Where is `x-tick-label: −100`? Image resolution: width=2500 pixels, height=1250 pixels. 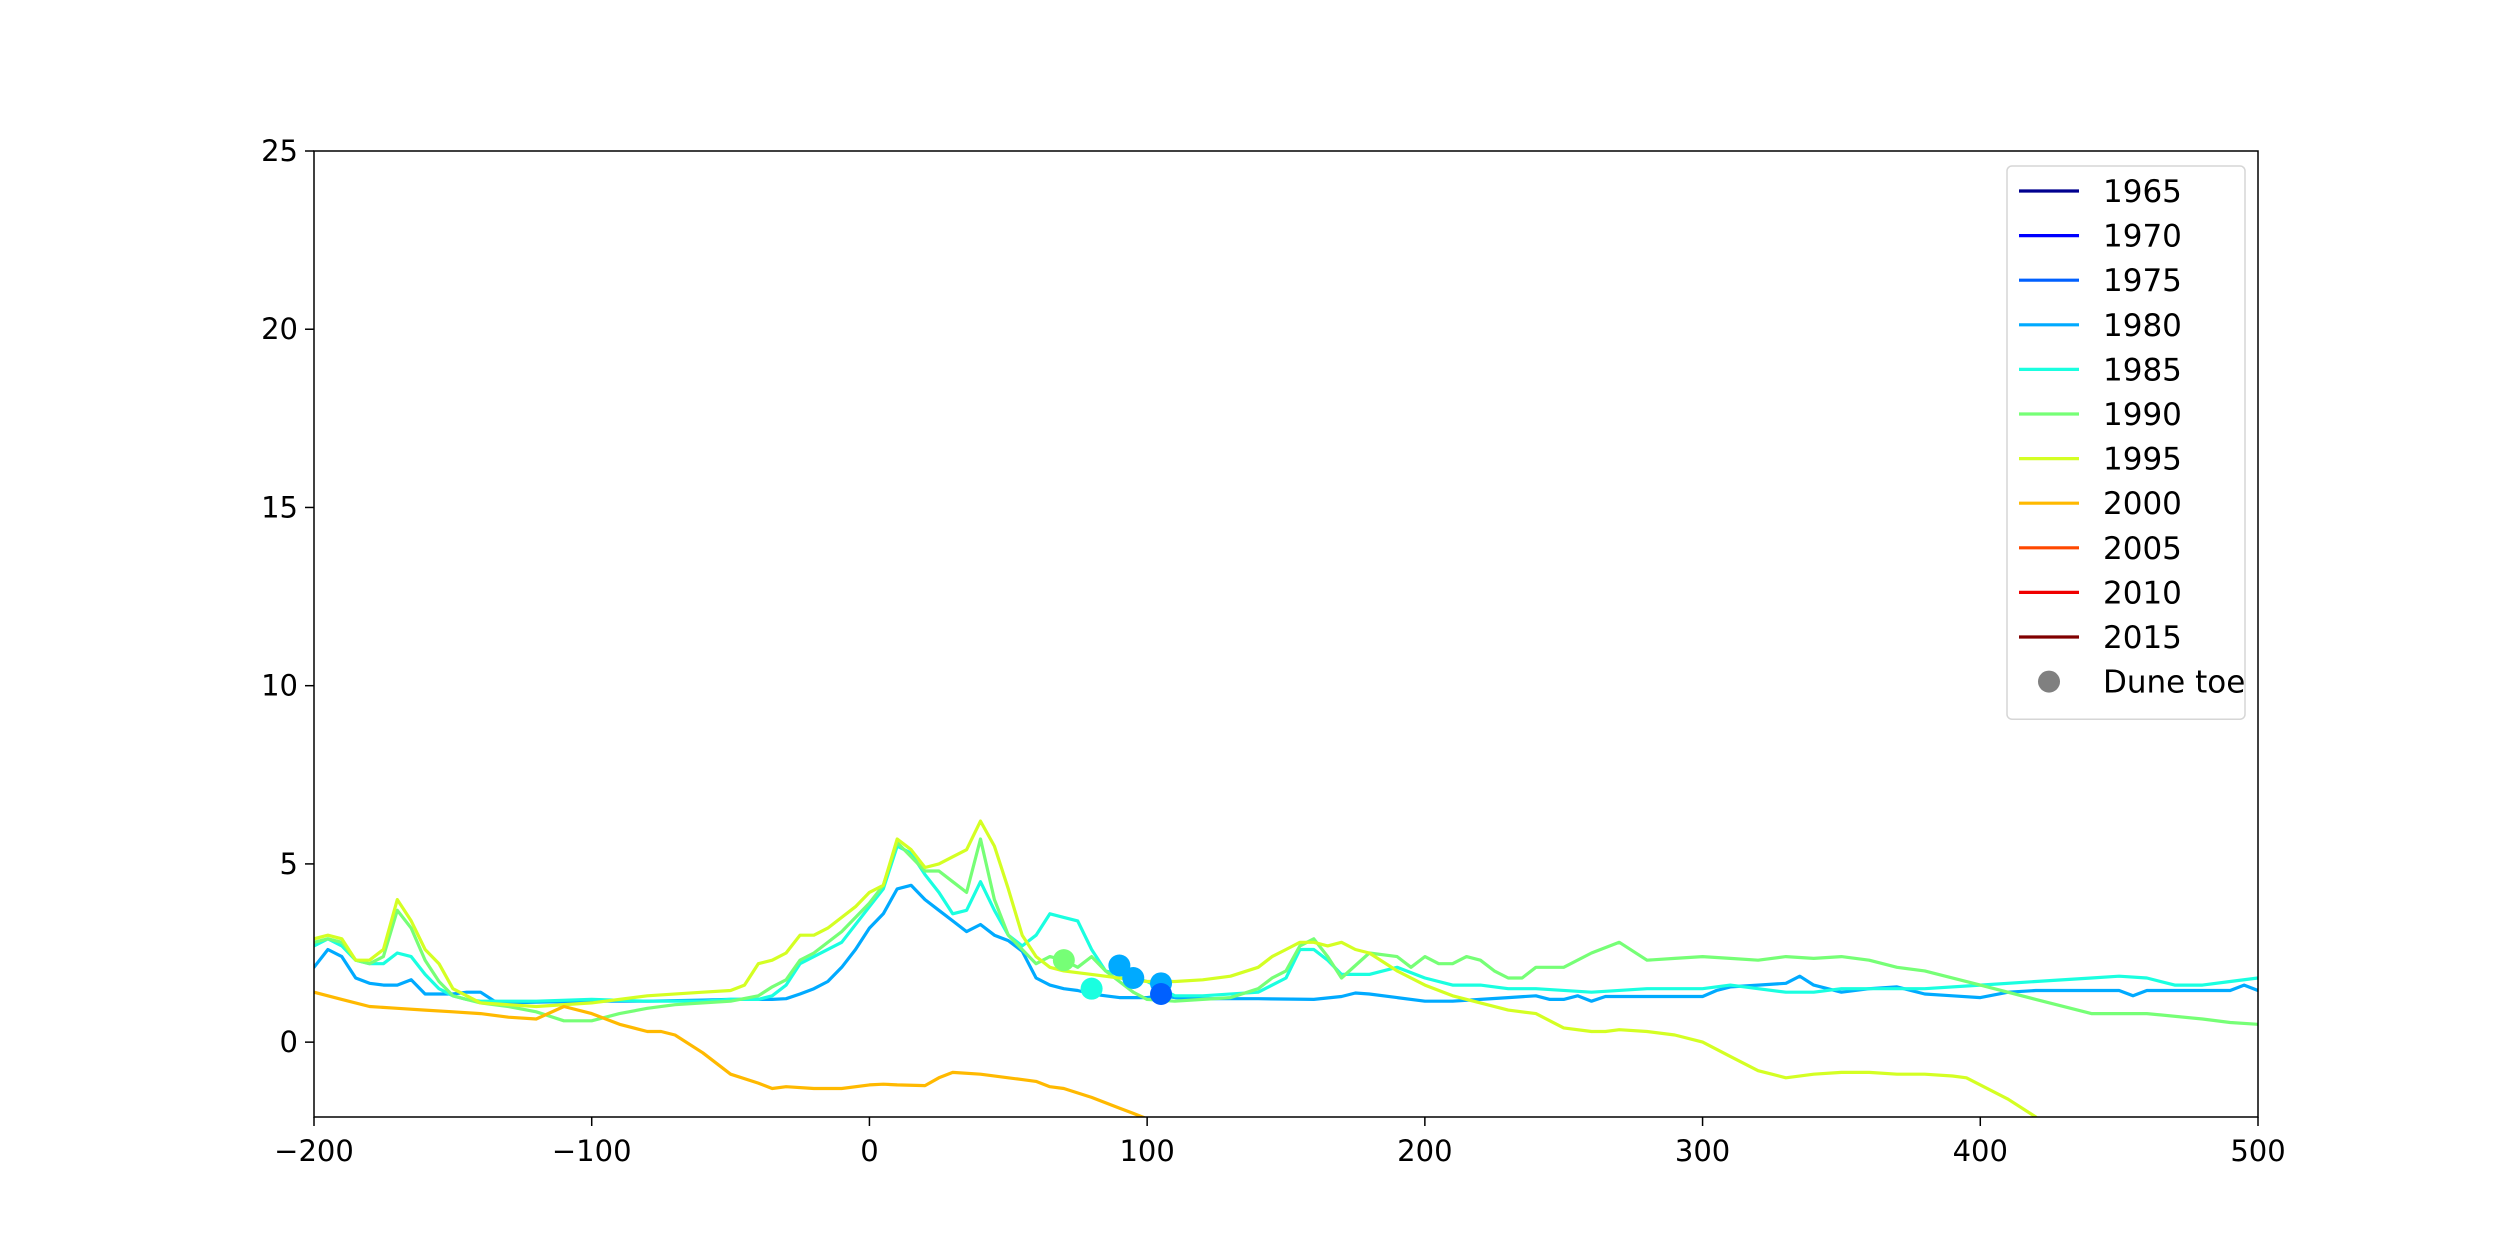 x-tick-label: −100 is located at coordinates (592, 1151).